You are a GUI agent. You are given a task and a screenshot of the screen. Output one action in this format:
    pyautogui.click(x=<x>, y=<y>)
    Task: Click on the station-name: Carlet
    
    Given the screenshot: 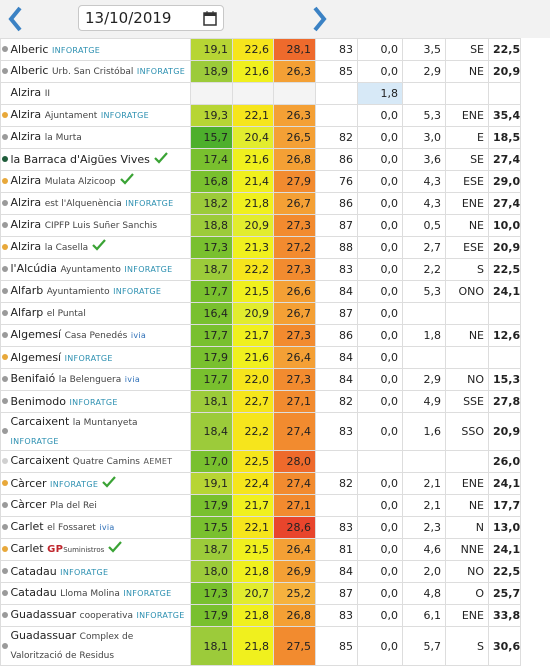 What is the action you would take?
    pyautogui.click(x=27, y=548)
    